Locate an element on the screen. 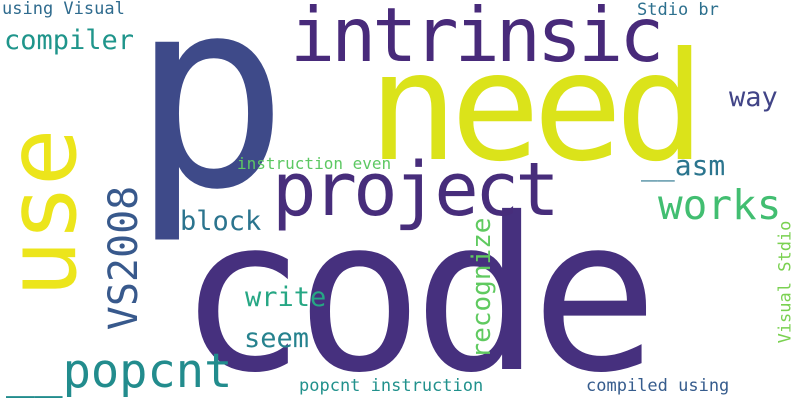 Image resolution: width=800 pixels, height=400 pixels. word-intrinsic: intrinsic is located at coordinates (477, 39).